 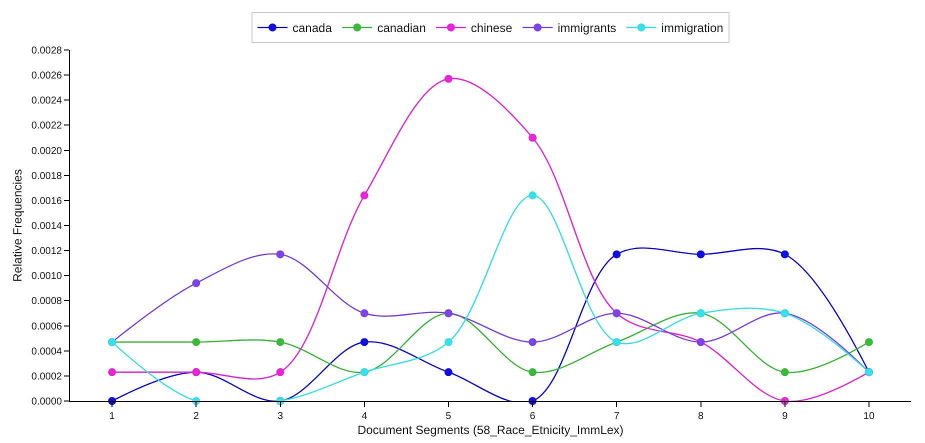 I want to click on x-tick-label: 2, so click(x=196, y=416).